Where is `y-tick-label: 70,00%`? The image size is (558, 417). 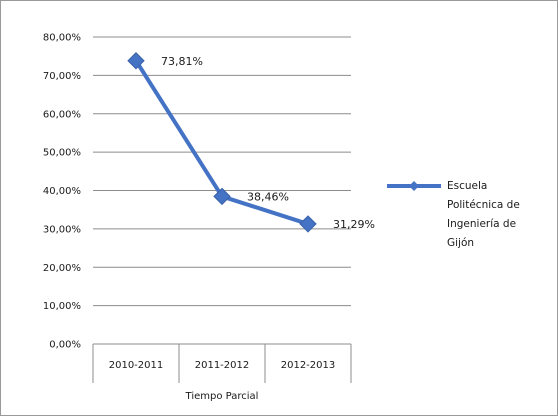
y-tick-label: 70,00% is located at coordinates (62, 76).